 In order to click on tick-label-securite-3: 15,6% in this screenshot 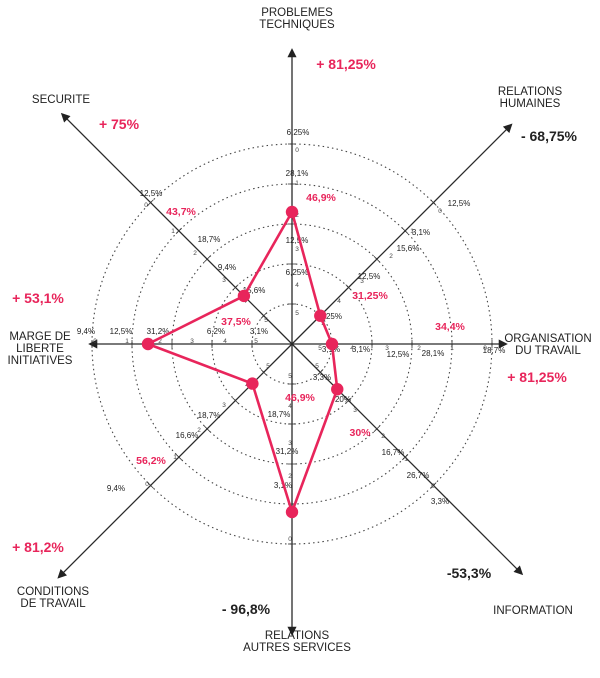, I will do `click(254, 290)`.